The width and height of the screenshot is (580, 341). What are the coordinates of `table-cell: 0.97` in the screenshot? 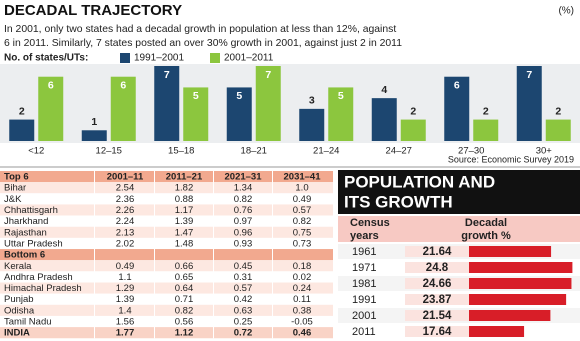 It's located at (243, 221).